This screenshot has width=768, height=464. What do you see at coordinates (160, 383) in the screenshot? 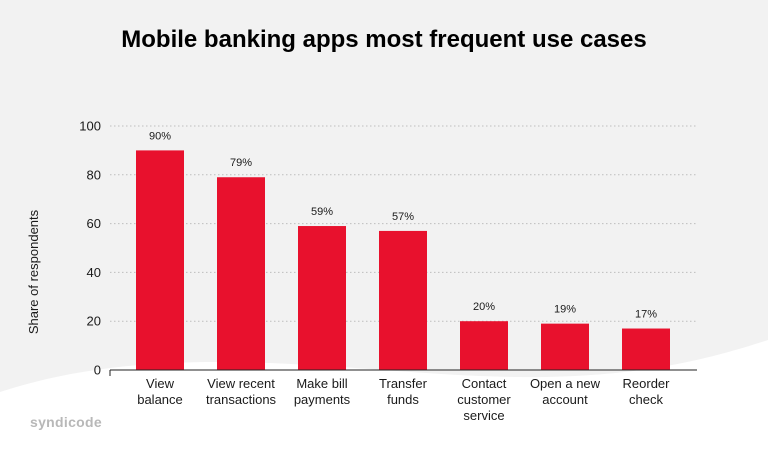
I see `x-tick-label: View` at bounding box center [160, 383].